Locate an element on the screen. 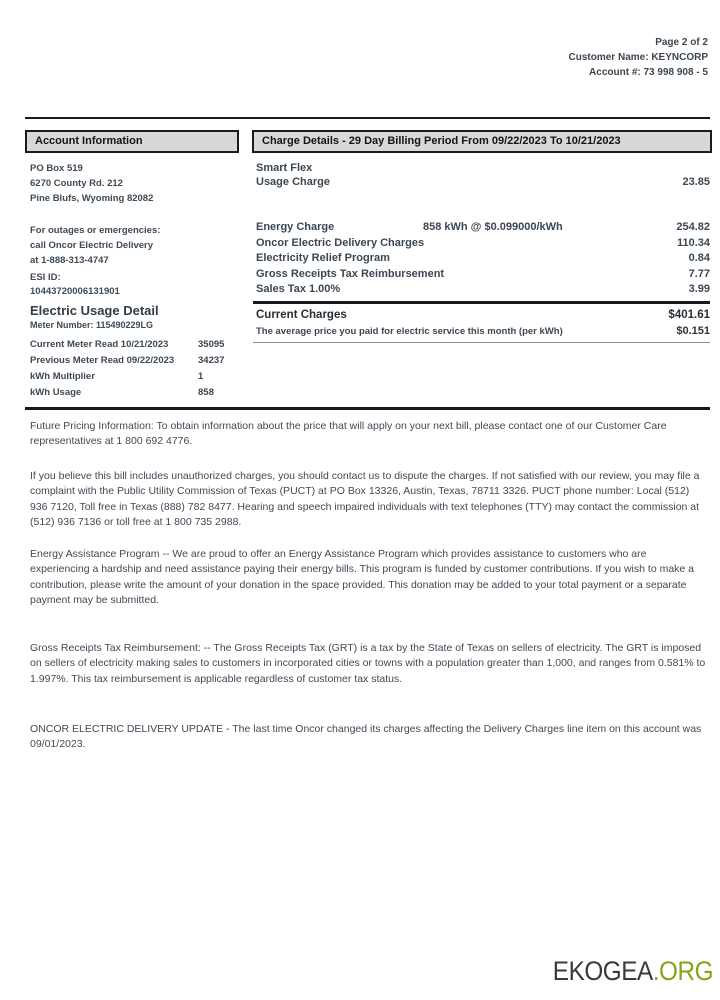 The width and height of the screenshot is (720, 1000). usage-row-value: 858 is located at coordinates (206, 392).